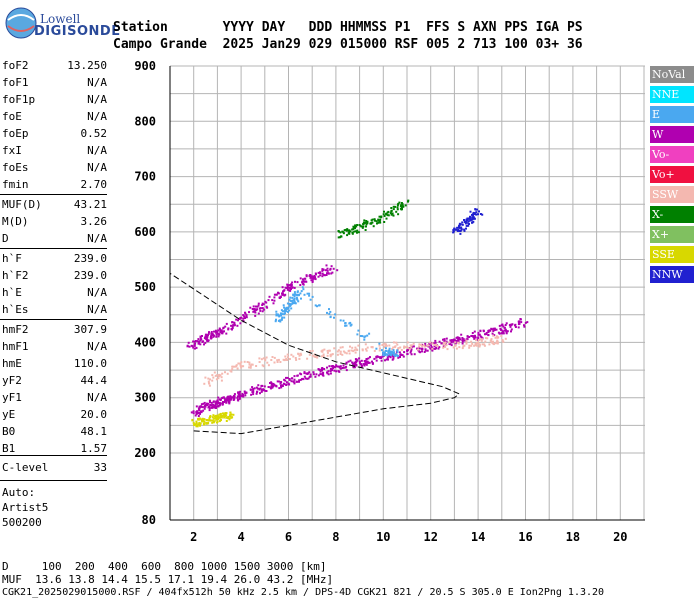 This screenshot has width=700, height=600. I want to click on param-value-12: 239.0, so click(90, 275).